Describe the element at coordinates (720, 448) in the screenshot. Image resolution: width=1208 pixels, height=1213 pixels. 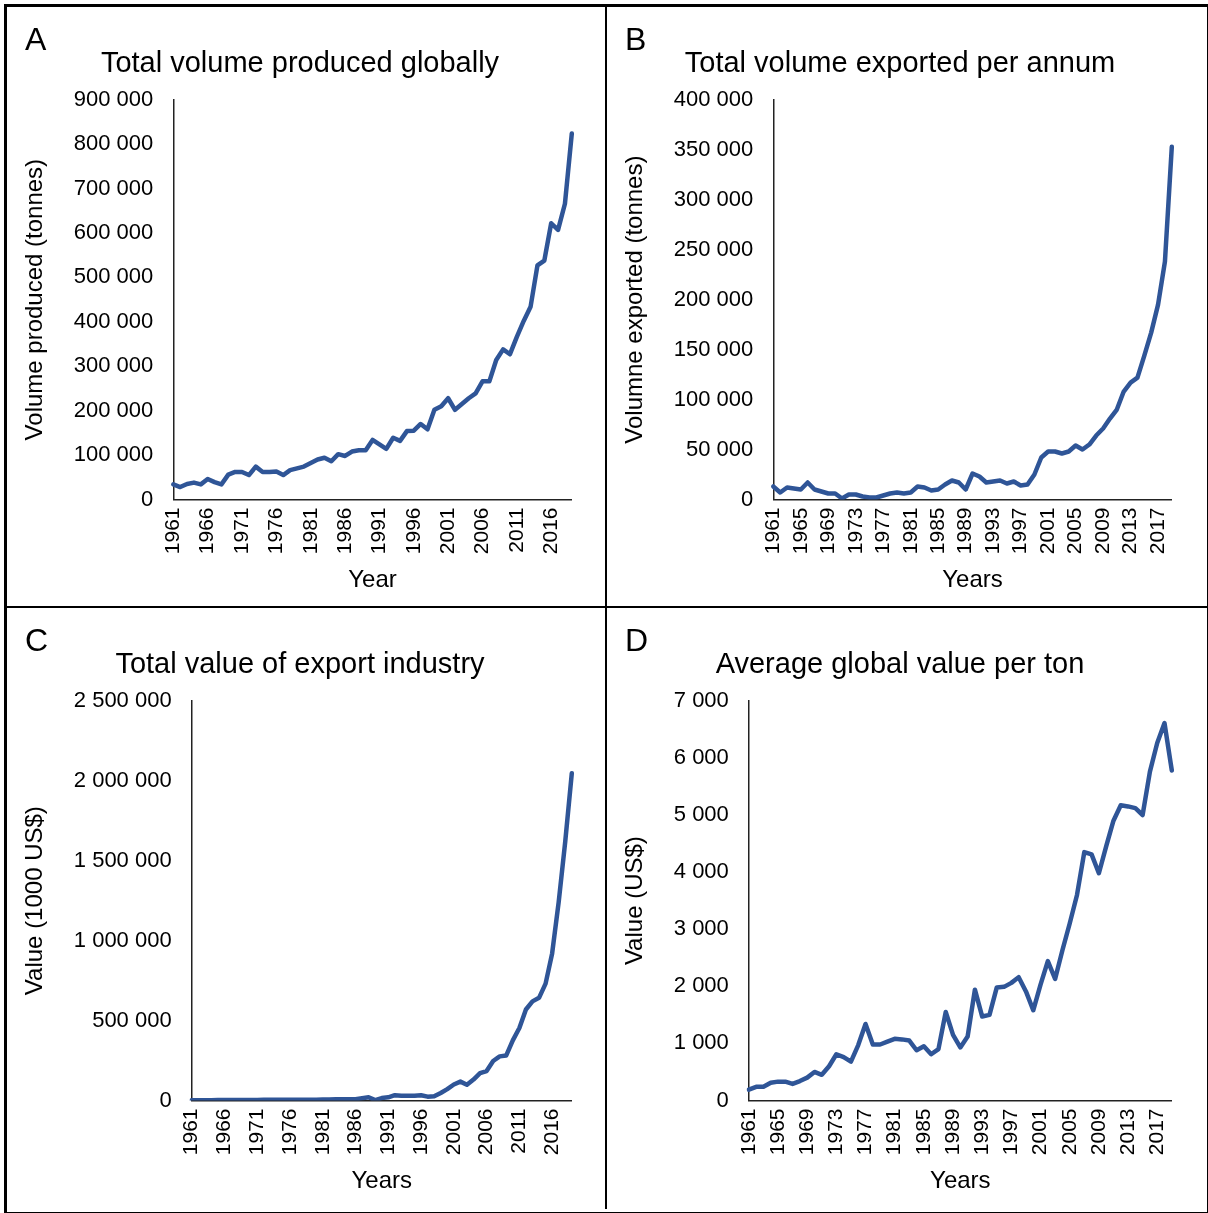
I see `y-tick-label: 50 000` at that location.